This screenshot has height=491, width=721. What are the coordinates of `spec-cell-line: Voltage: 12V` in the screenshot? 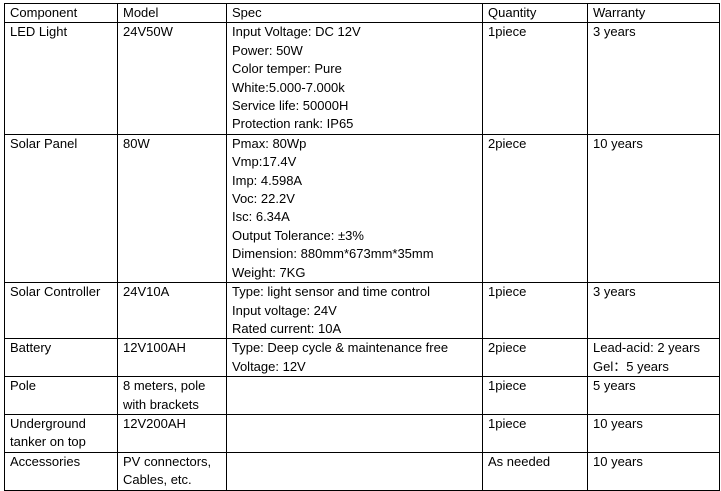 It's located at (269, 366).